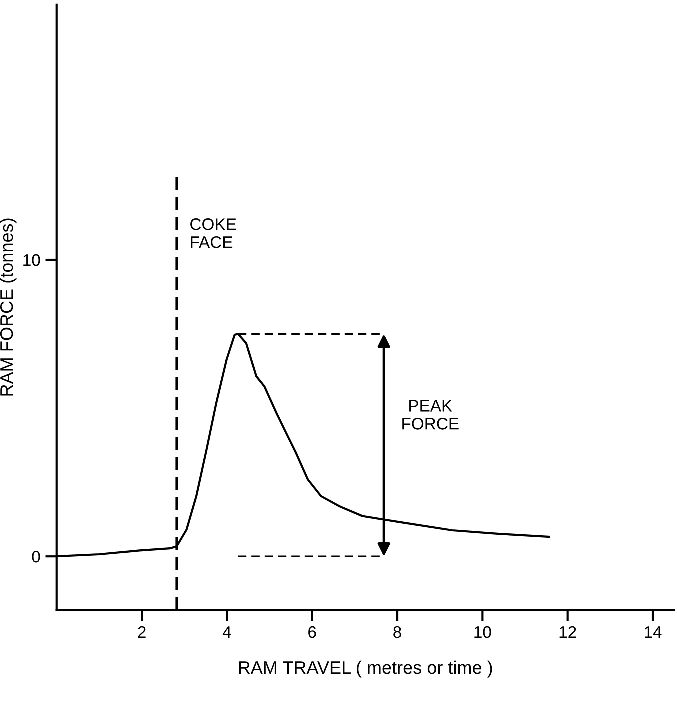 The height and width of the screenshot is (706, 677). Describe the element at coordinates (8, 307) in the screenshot. I see `y-axis-title: RAM FORCE (tonnes)` at that location.